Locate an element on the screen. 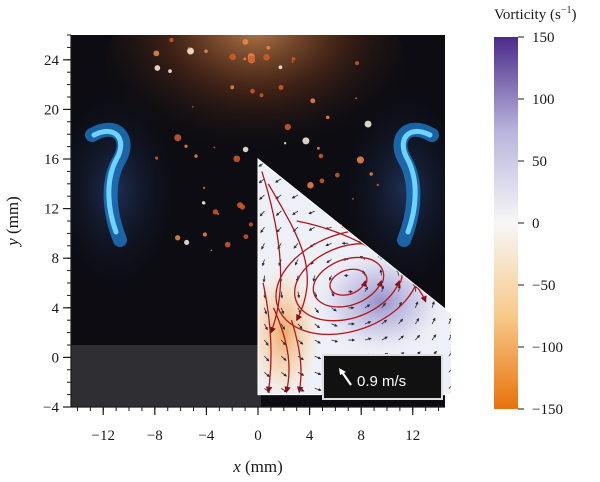  y-axis-title: y (mm) is located at coordinates (12, 222).